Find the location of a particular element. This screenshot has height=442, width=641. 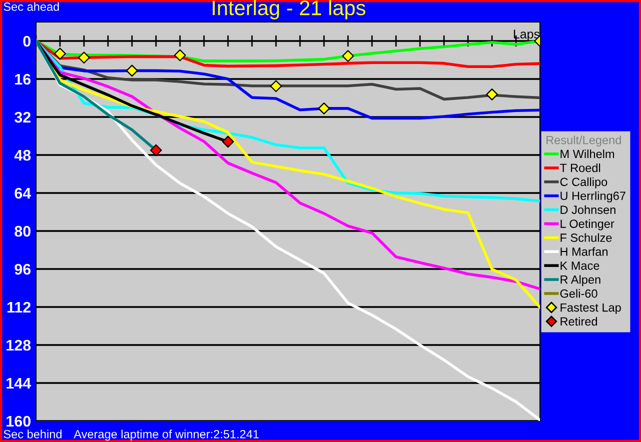

chart-title: Interlag - 21 laps is located at coordinates (289, 10).